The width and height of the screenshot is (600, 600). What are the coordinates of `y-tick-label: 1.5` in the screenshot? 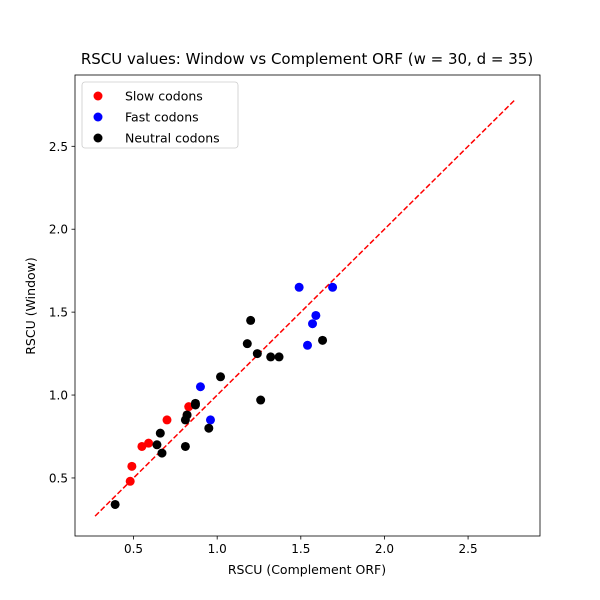 It's located at (58, 313).